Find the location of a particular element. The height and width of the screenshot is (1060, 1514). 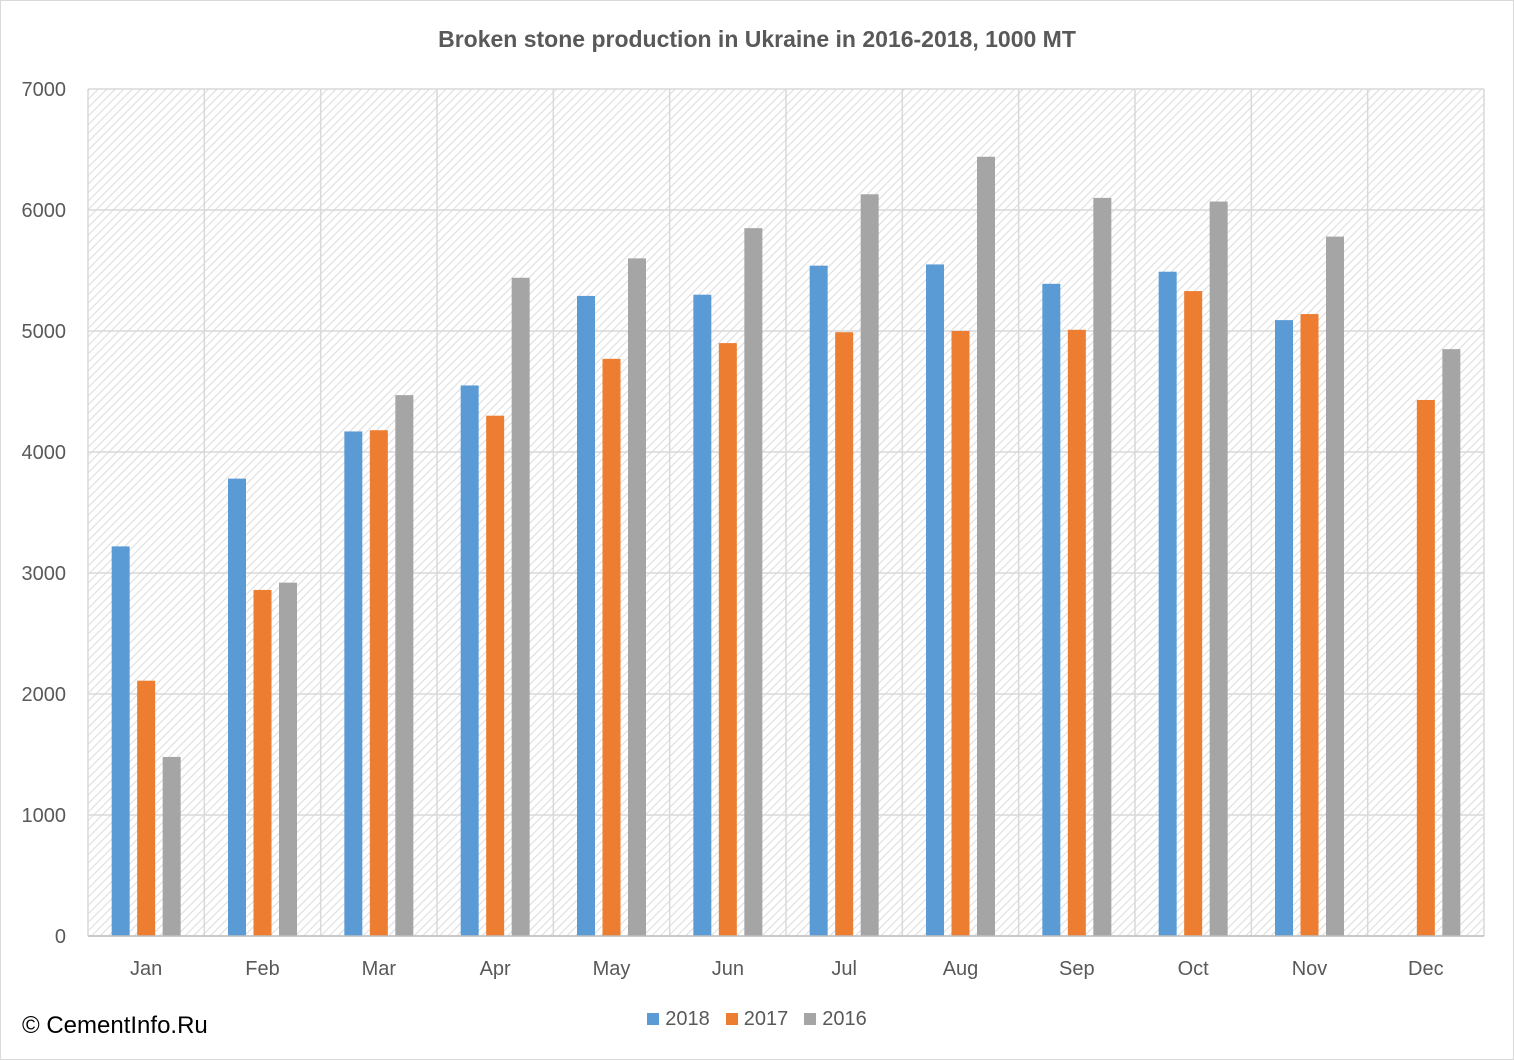

y-tick-label: 5000 is located at coordinates (44, 332).